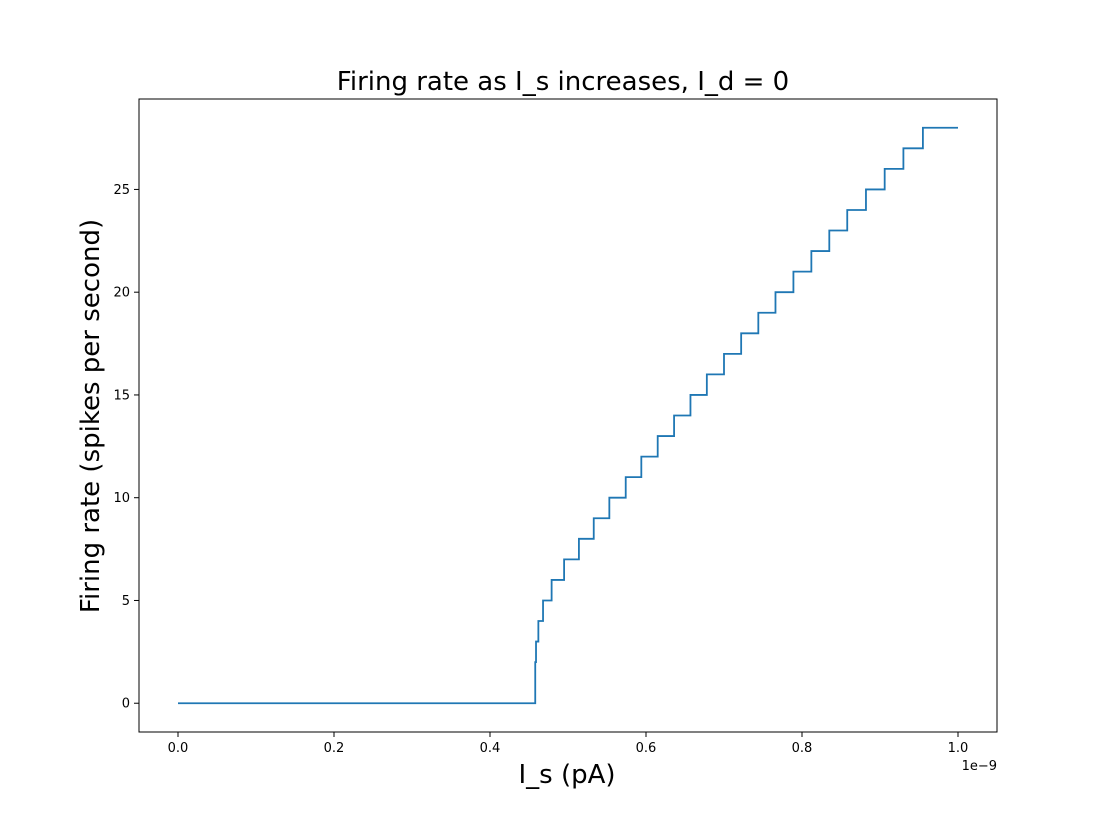 The width and height of the screenshot is (1108, 821). Describe the element at coordinates (121, 293) in the screenshot. I see `y-tick-label: 20` at that location.